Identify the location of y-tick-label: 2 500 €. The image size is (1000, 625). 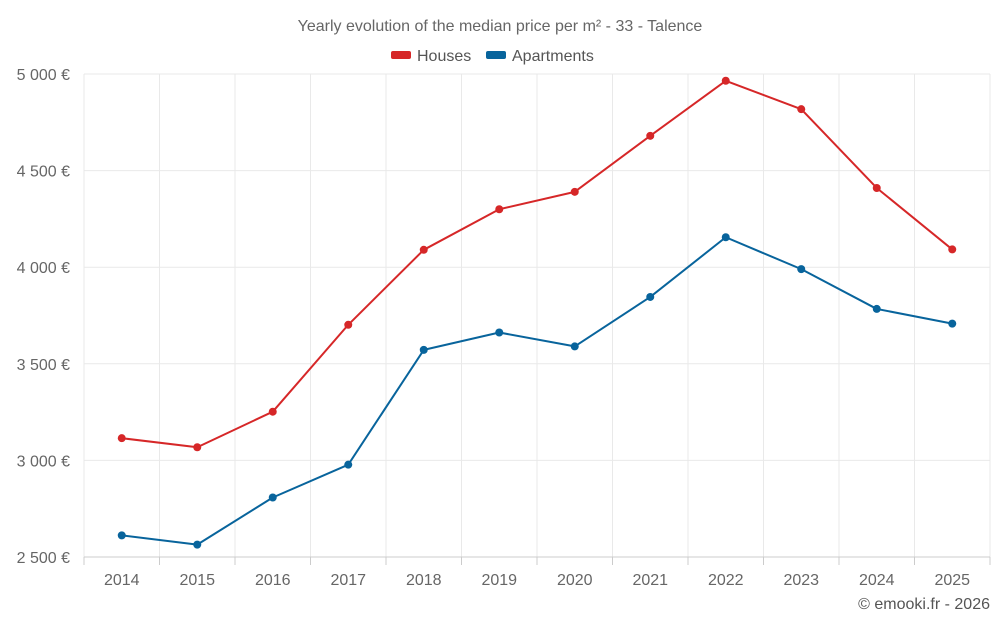
(43, 558).